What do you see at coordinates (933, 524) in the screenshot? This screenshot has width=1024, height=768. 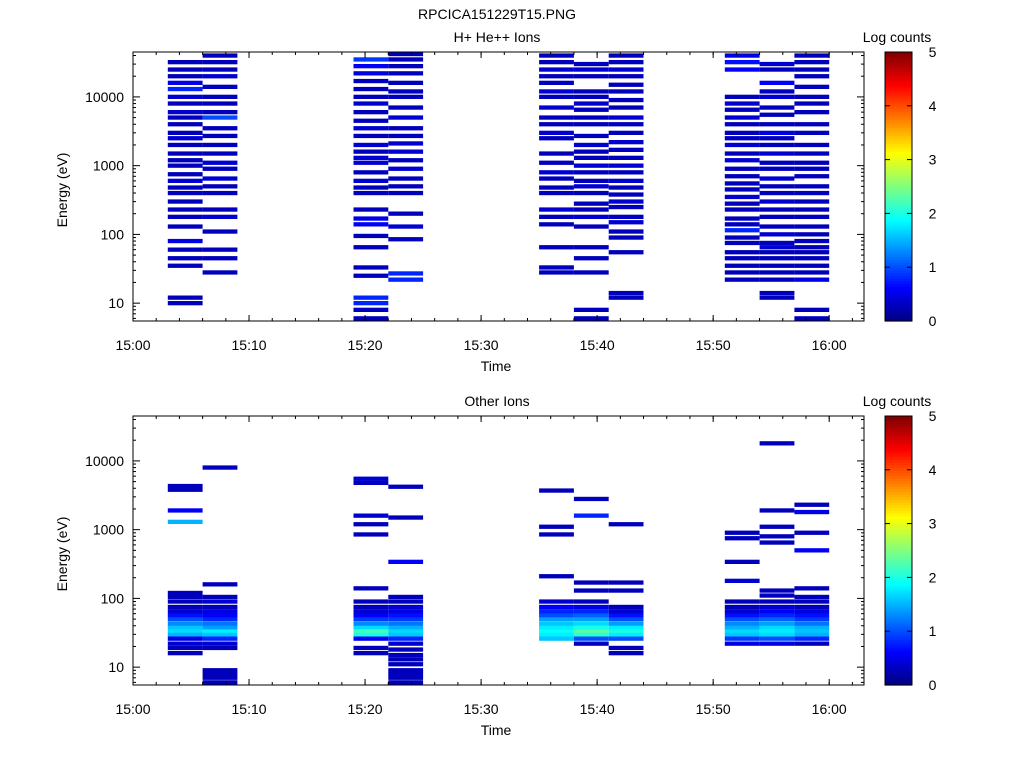 I see `colorbar-tick-label: 3` at bounding box center [933, 524].